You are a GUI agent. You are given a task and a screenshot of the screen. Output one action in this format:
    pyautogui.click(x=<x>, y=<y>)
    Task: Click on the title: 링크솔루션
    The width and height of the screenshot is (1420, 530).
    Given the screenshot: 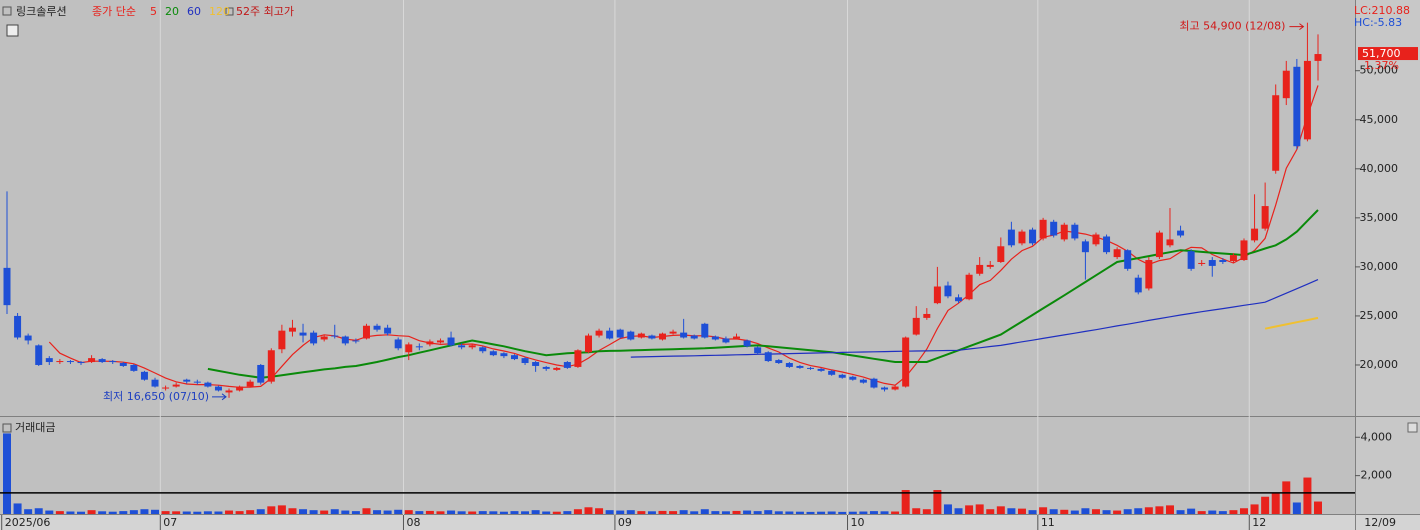 What is the action you would take?
    pyautogui.click(x=41, y=11)
    